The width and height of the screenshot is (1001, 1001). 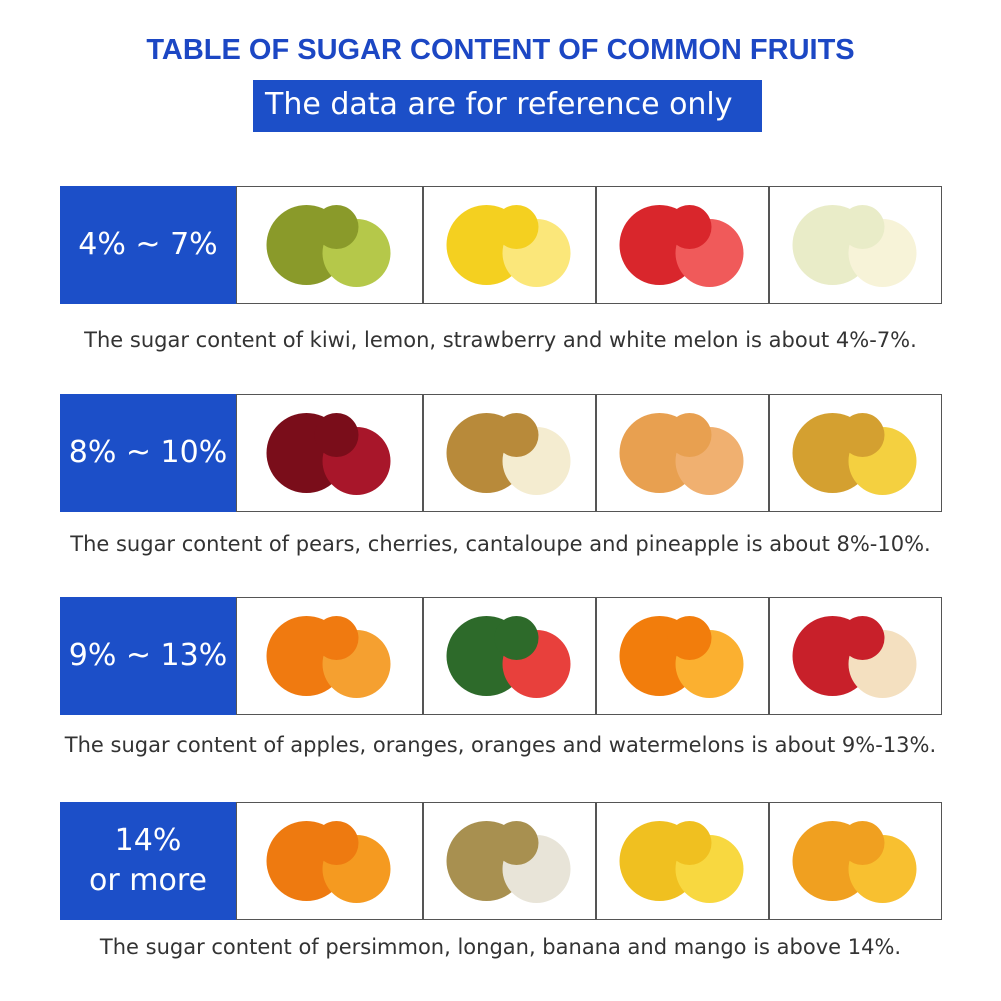 What do you see at coordinates (148, 861) in the screenshot?
I see `range-label: 14% or more` at bounding box center [148, 861].